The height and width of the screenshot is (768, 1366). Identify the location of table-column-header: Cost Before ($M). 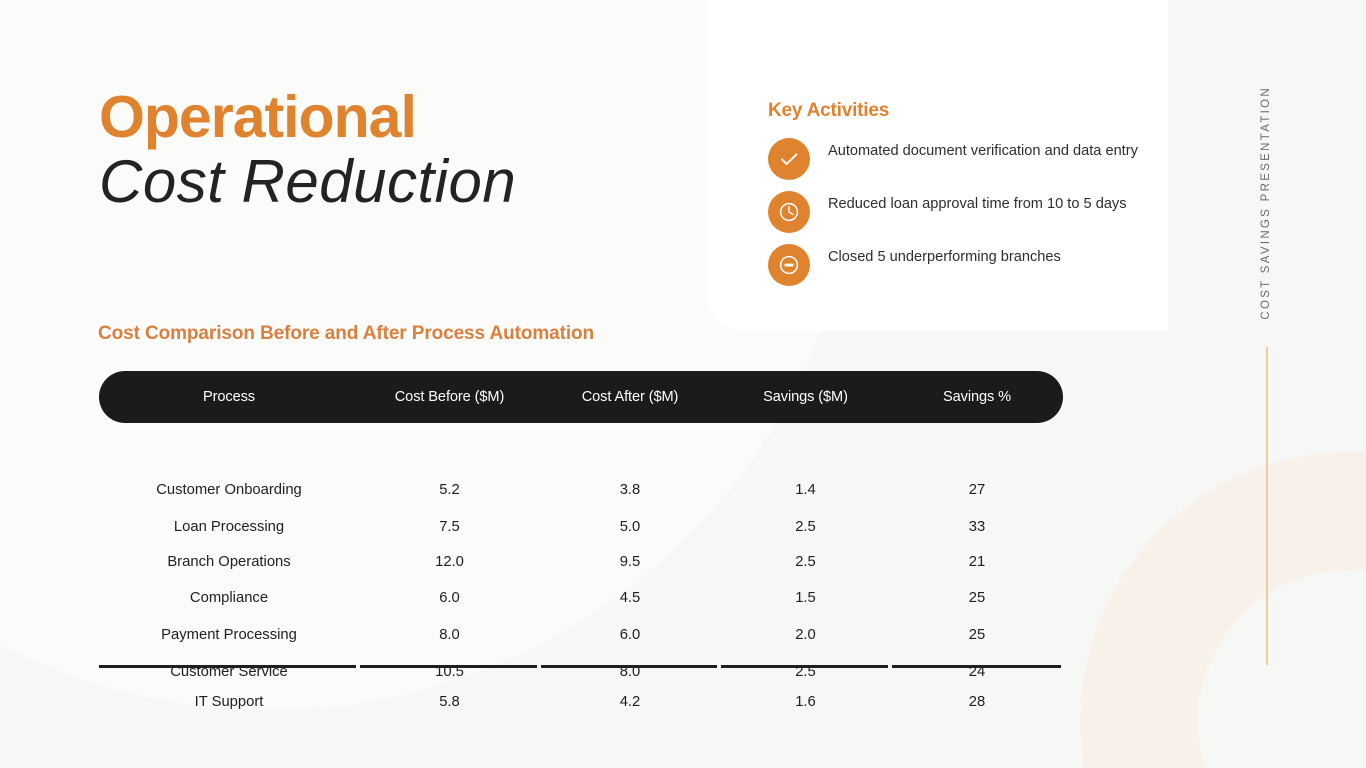
(449, 397).